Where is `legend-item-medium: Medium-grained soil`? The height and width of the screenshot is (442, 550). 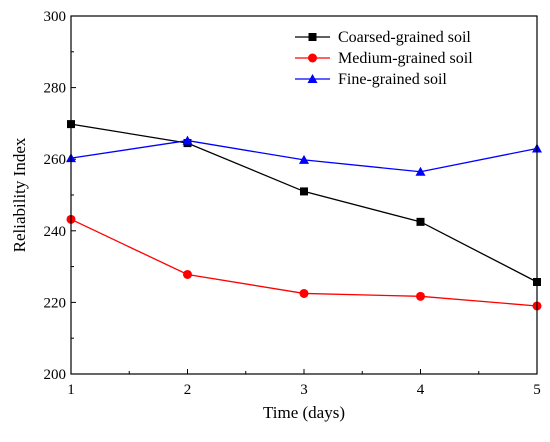
legend-item-medium: Medium-grained soil is located at coordinates (384, 58).